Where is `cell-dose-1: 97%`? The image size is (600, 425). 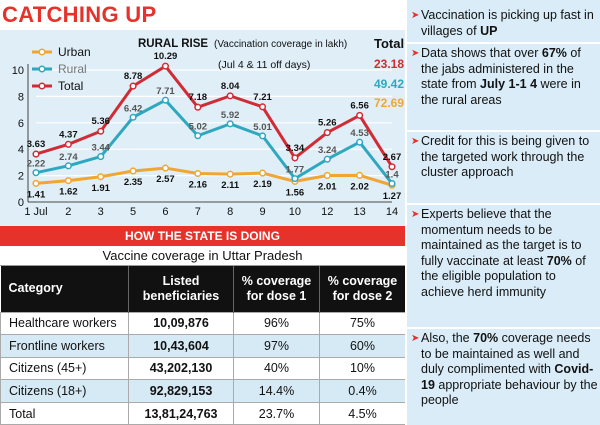 cell-dose-1: 97% is located at coordinates (276, 346).